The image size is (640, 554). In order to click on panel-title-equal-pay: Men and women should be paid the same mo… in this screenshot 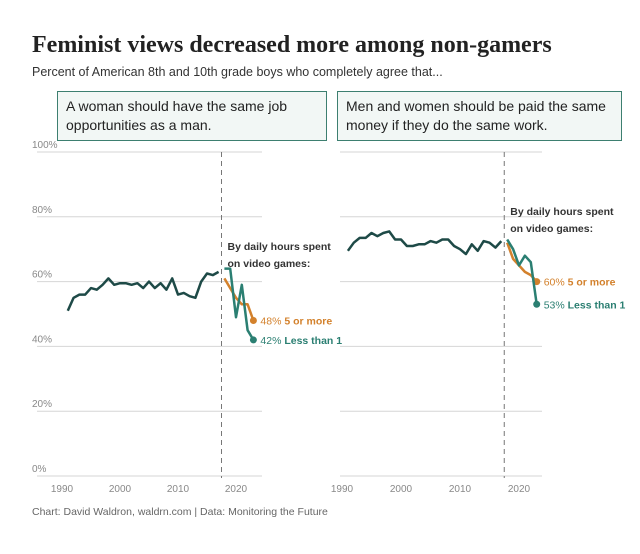, I will do `click(479, 116)`.